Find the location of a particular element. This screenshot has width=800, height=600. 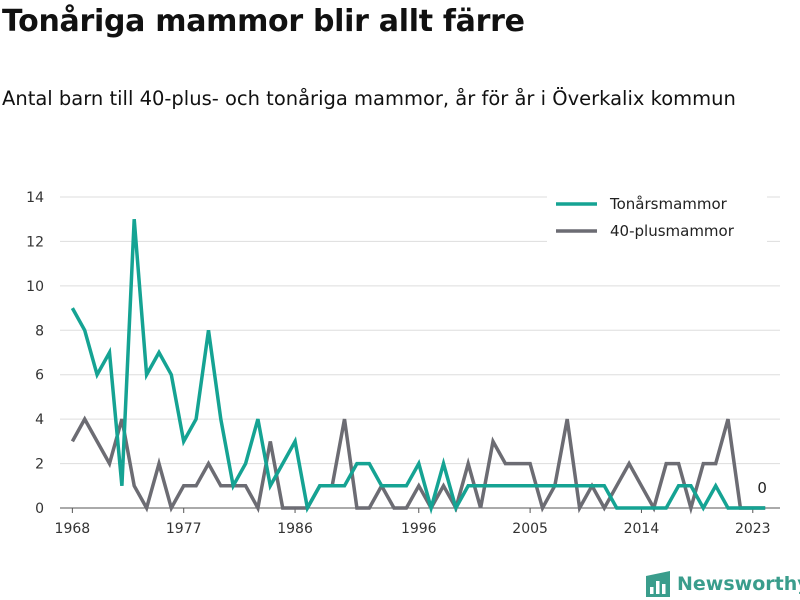

x-tick-label-1977: 1977 is located at coordinates (184, 529).